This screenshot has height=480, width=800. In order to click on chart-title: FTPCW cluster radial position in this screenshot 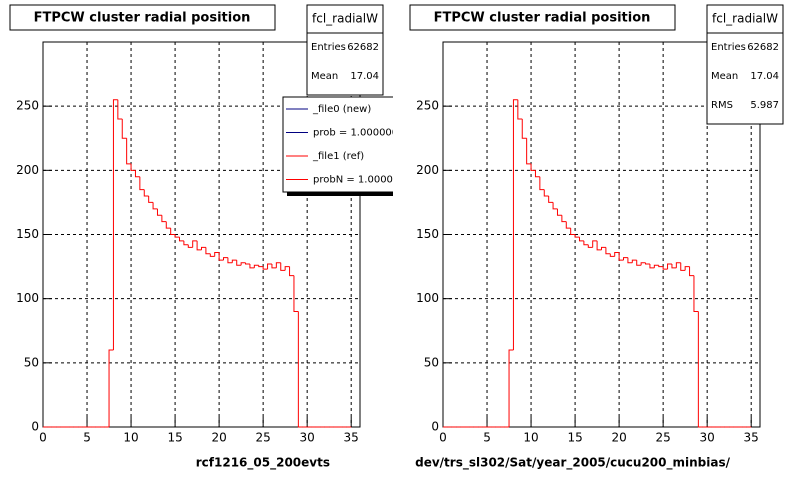, I will do `click(142, 18)`.